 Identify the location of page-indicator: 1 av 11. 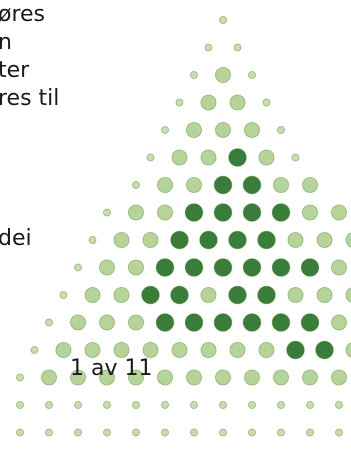
(111, 368).